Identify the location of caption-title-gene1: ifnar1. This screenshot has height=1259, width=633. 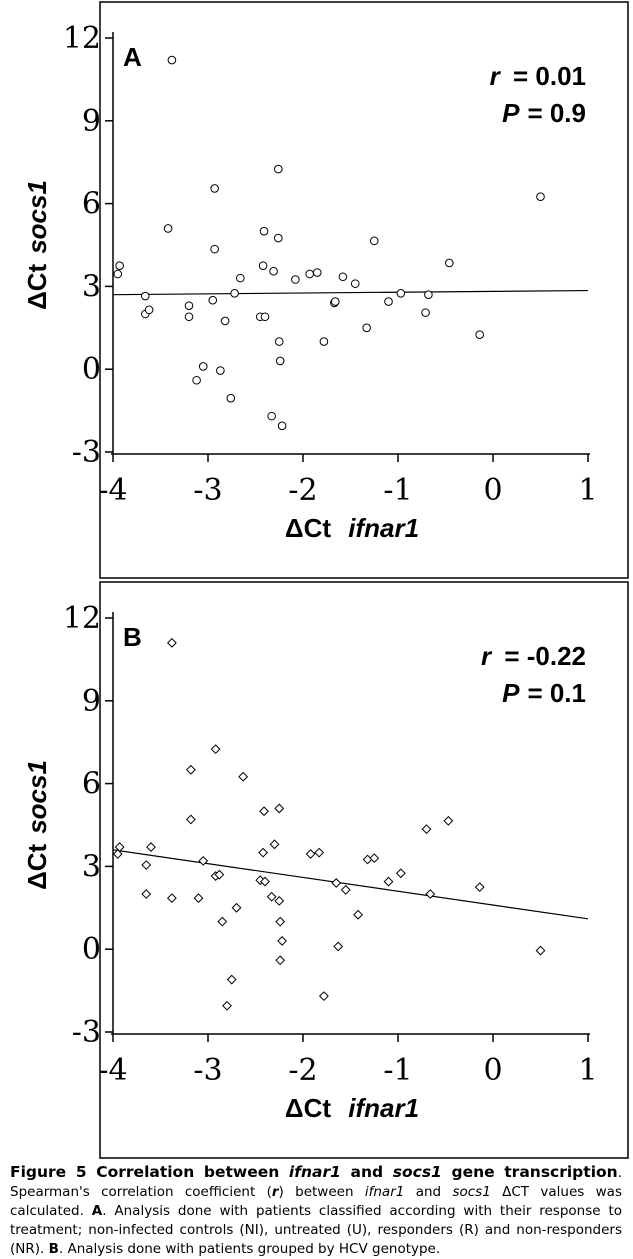
(314, 1172).